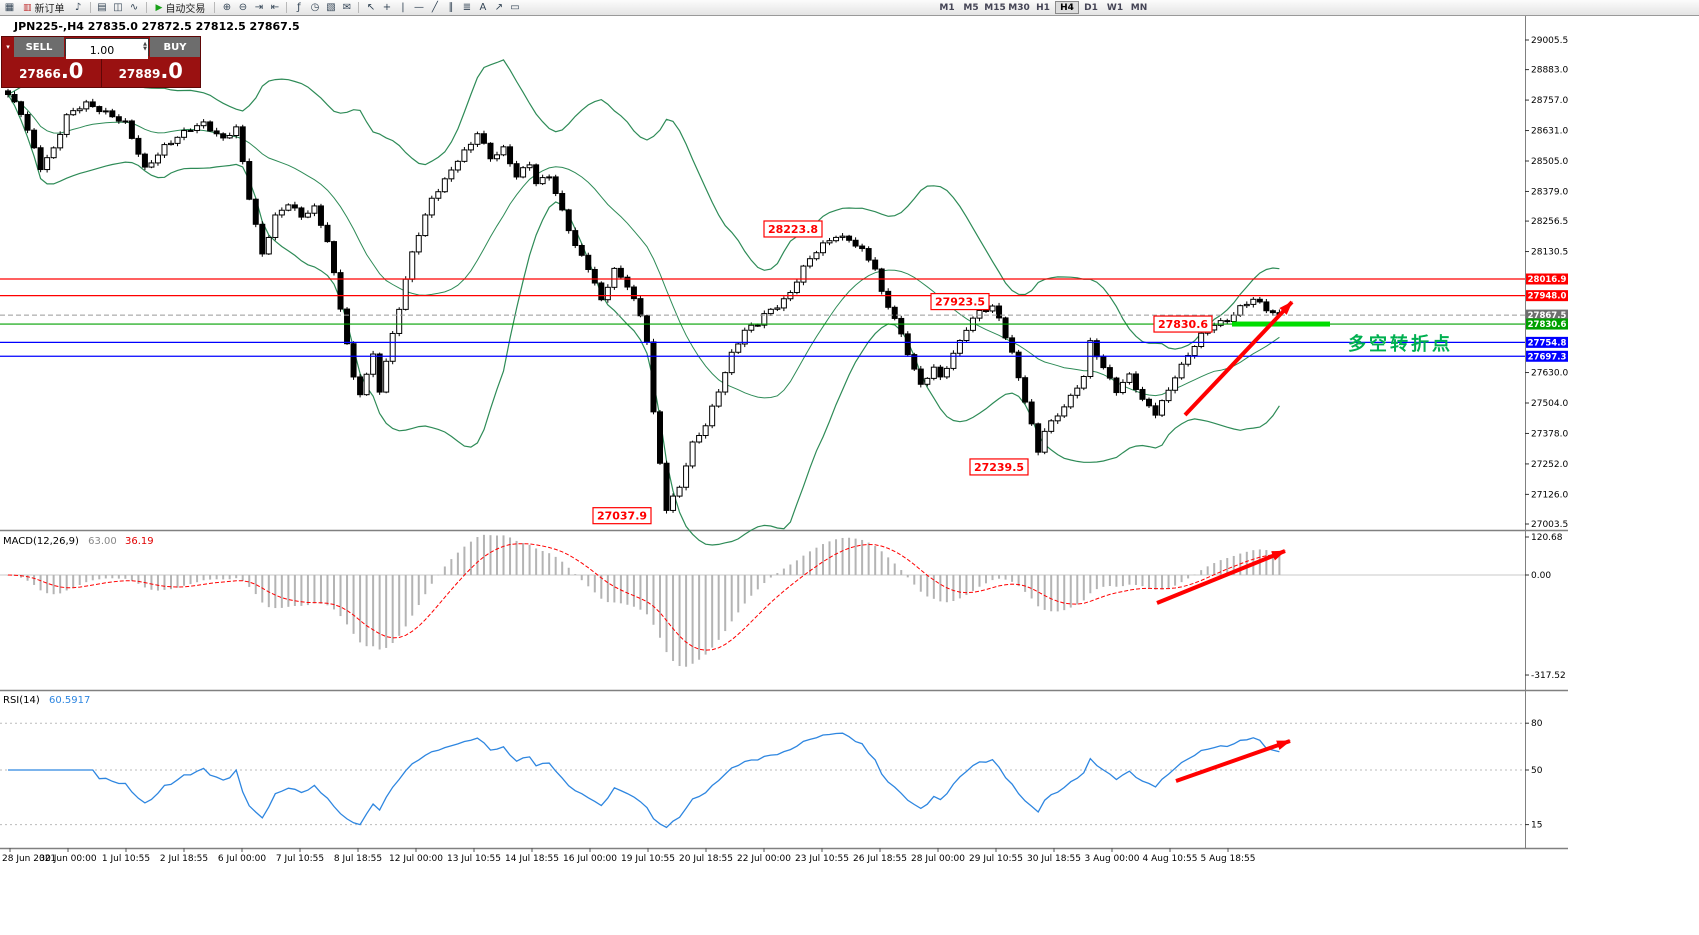 The height and width of the screenshot is (935, 1699). Describe the element at coordinates (1067, 7) in the screenshot. I see `timeframe-H4: H4` at that location.